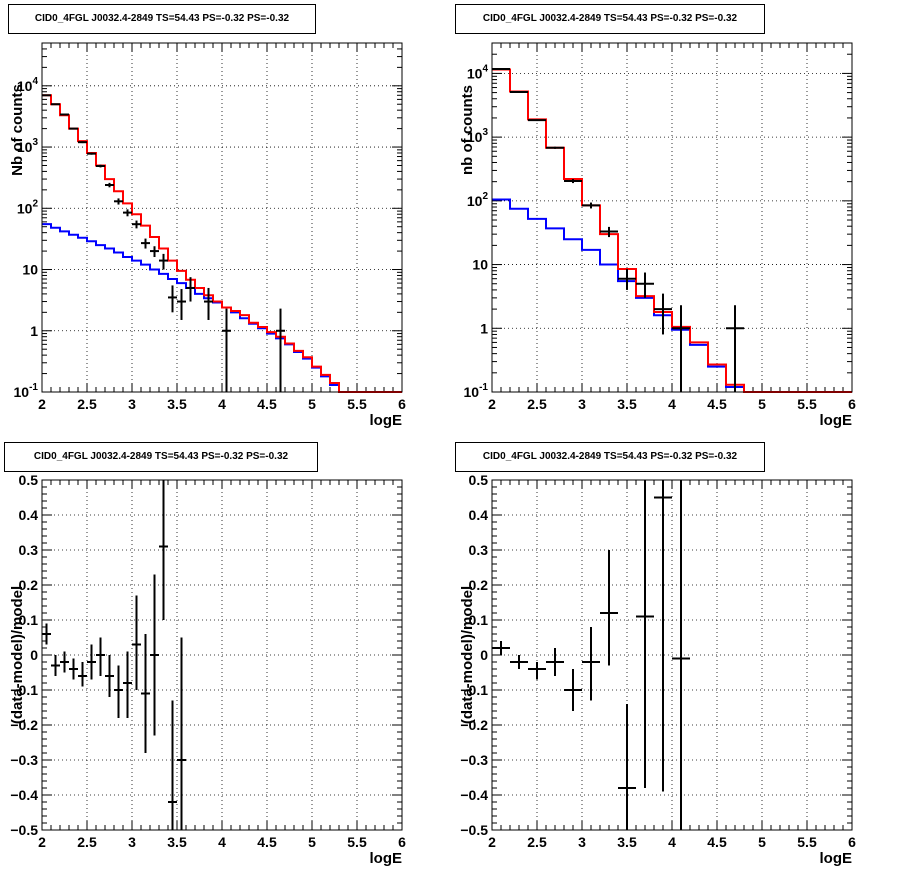  I want to click on y-tick-label: −0.2, so click(474, 725).